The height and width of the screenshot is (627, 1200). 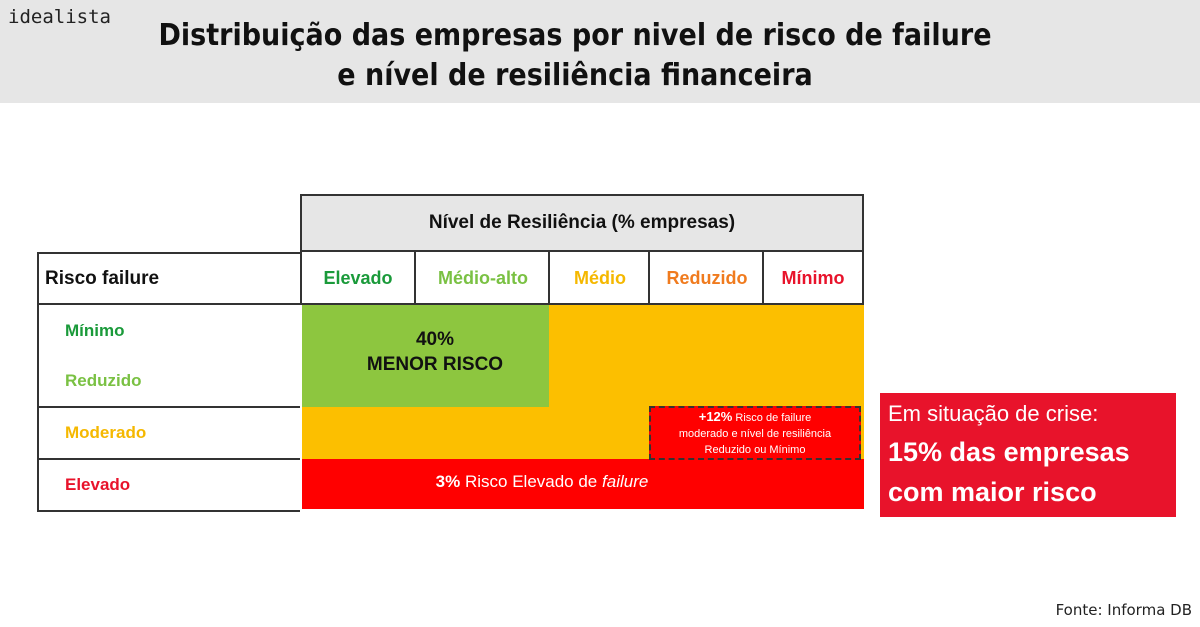 I want to click on brand-logo: idealista, so click(x=59, y=17).